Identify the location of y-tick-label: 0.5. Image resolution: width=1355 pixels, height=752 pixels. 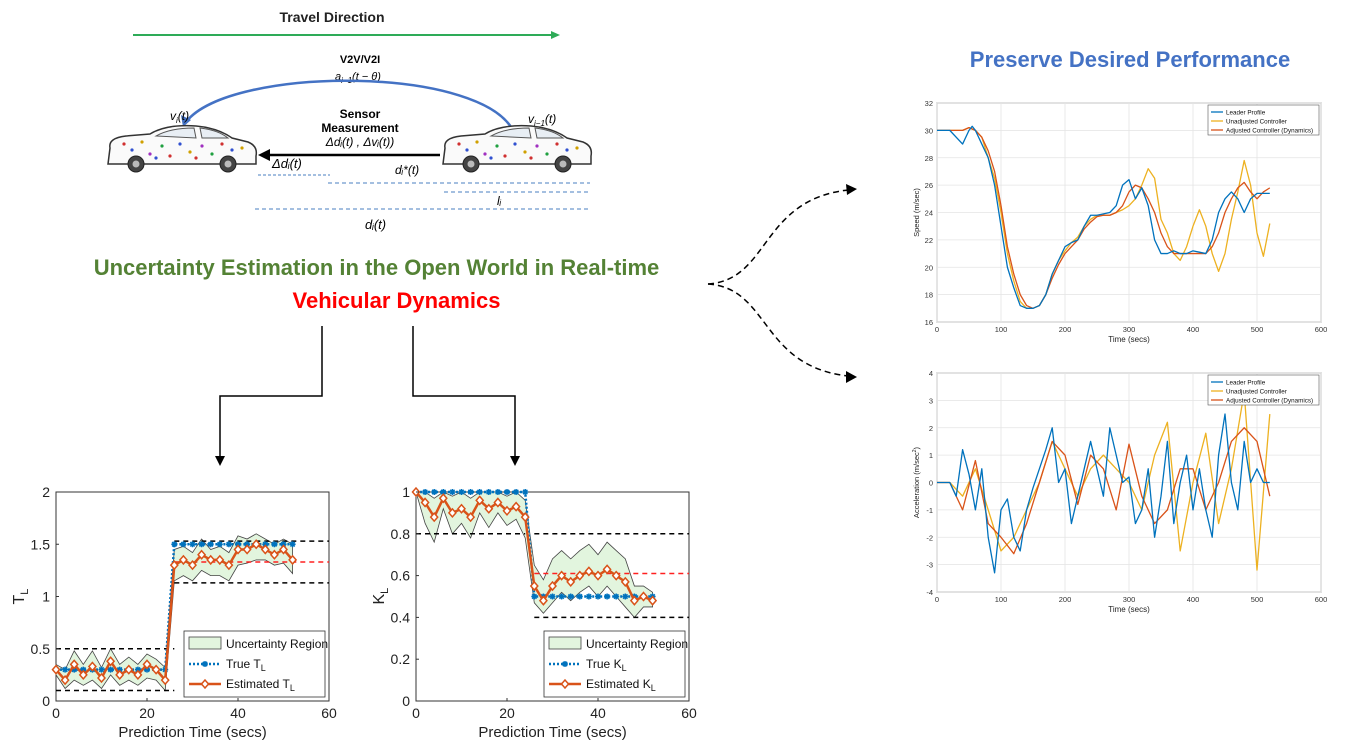
(41, 649).